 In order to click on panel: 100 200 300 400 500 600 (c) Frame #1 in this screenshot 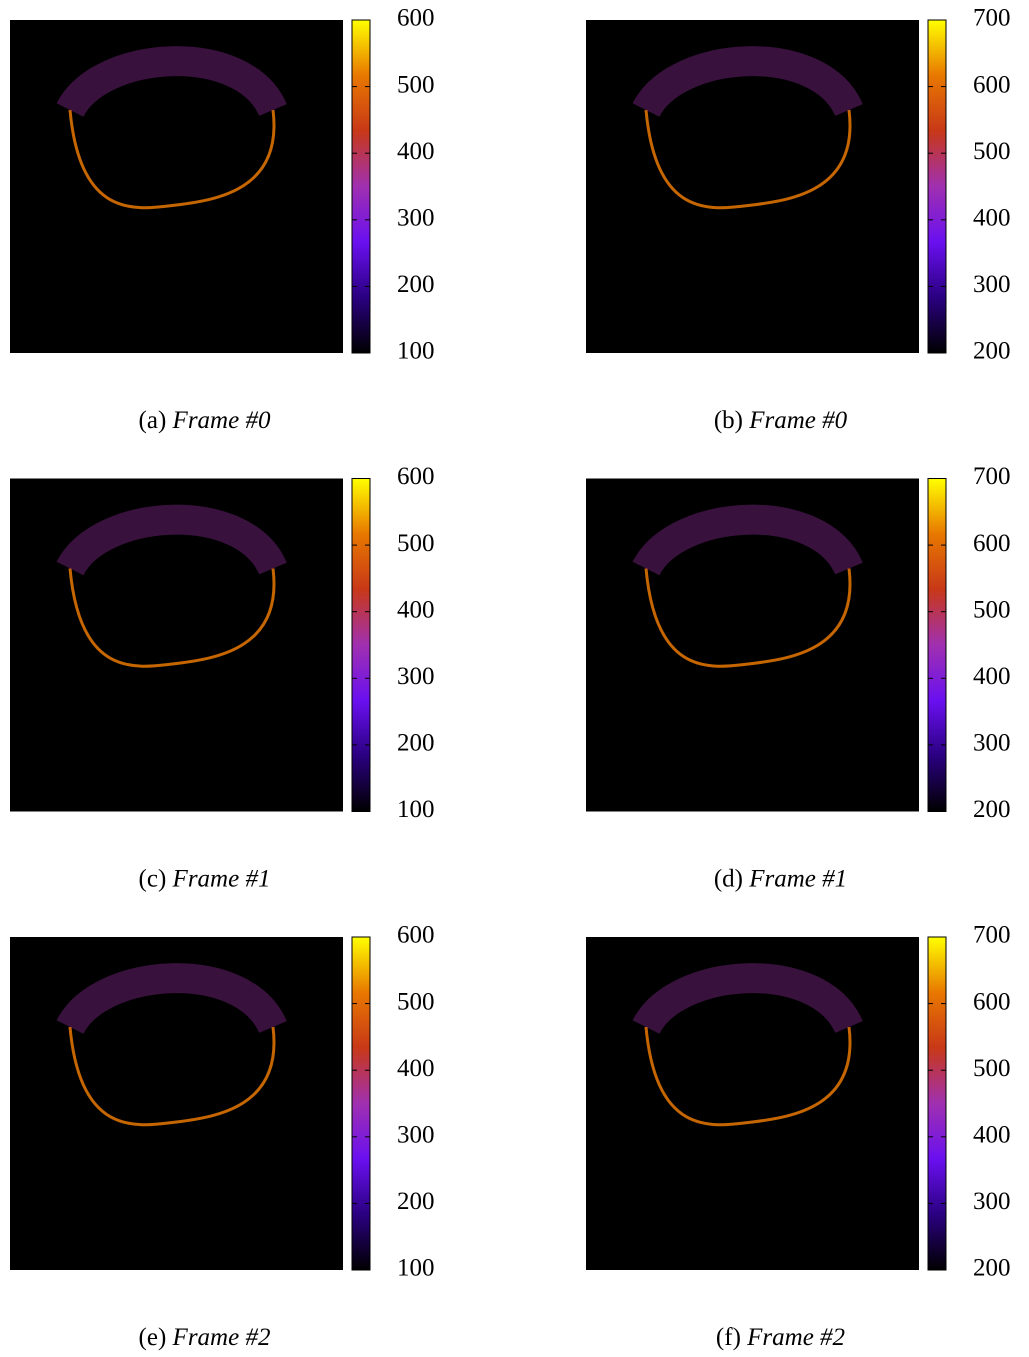, I will do `click(222, 677)`.